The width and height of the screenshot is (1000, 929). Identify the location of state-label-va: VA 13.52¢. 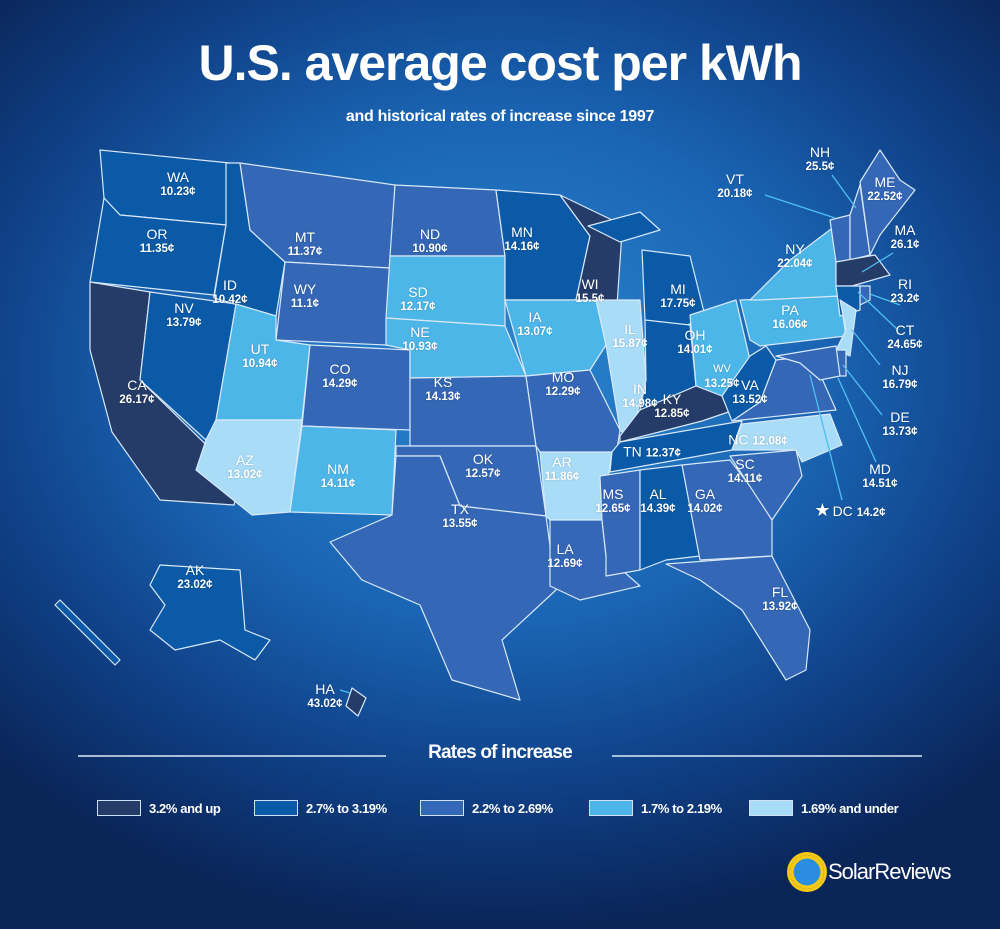
(749, 393).